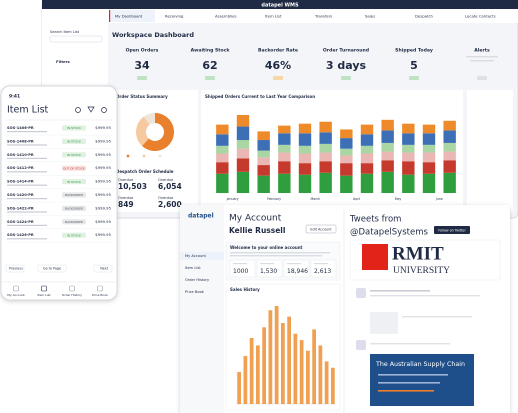  What do you see at coordinates (129, 16) in the screenshot?
I see `nav-item: My Dashboard` at bounding box center [129, 16].